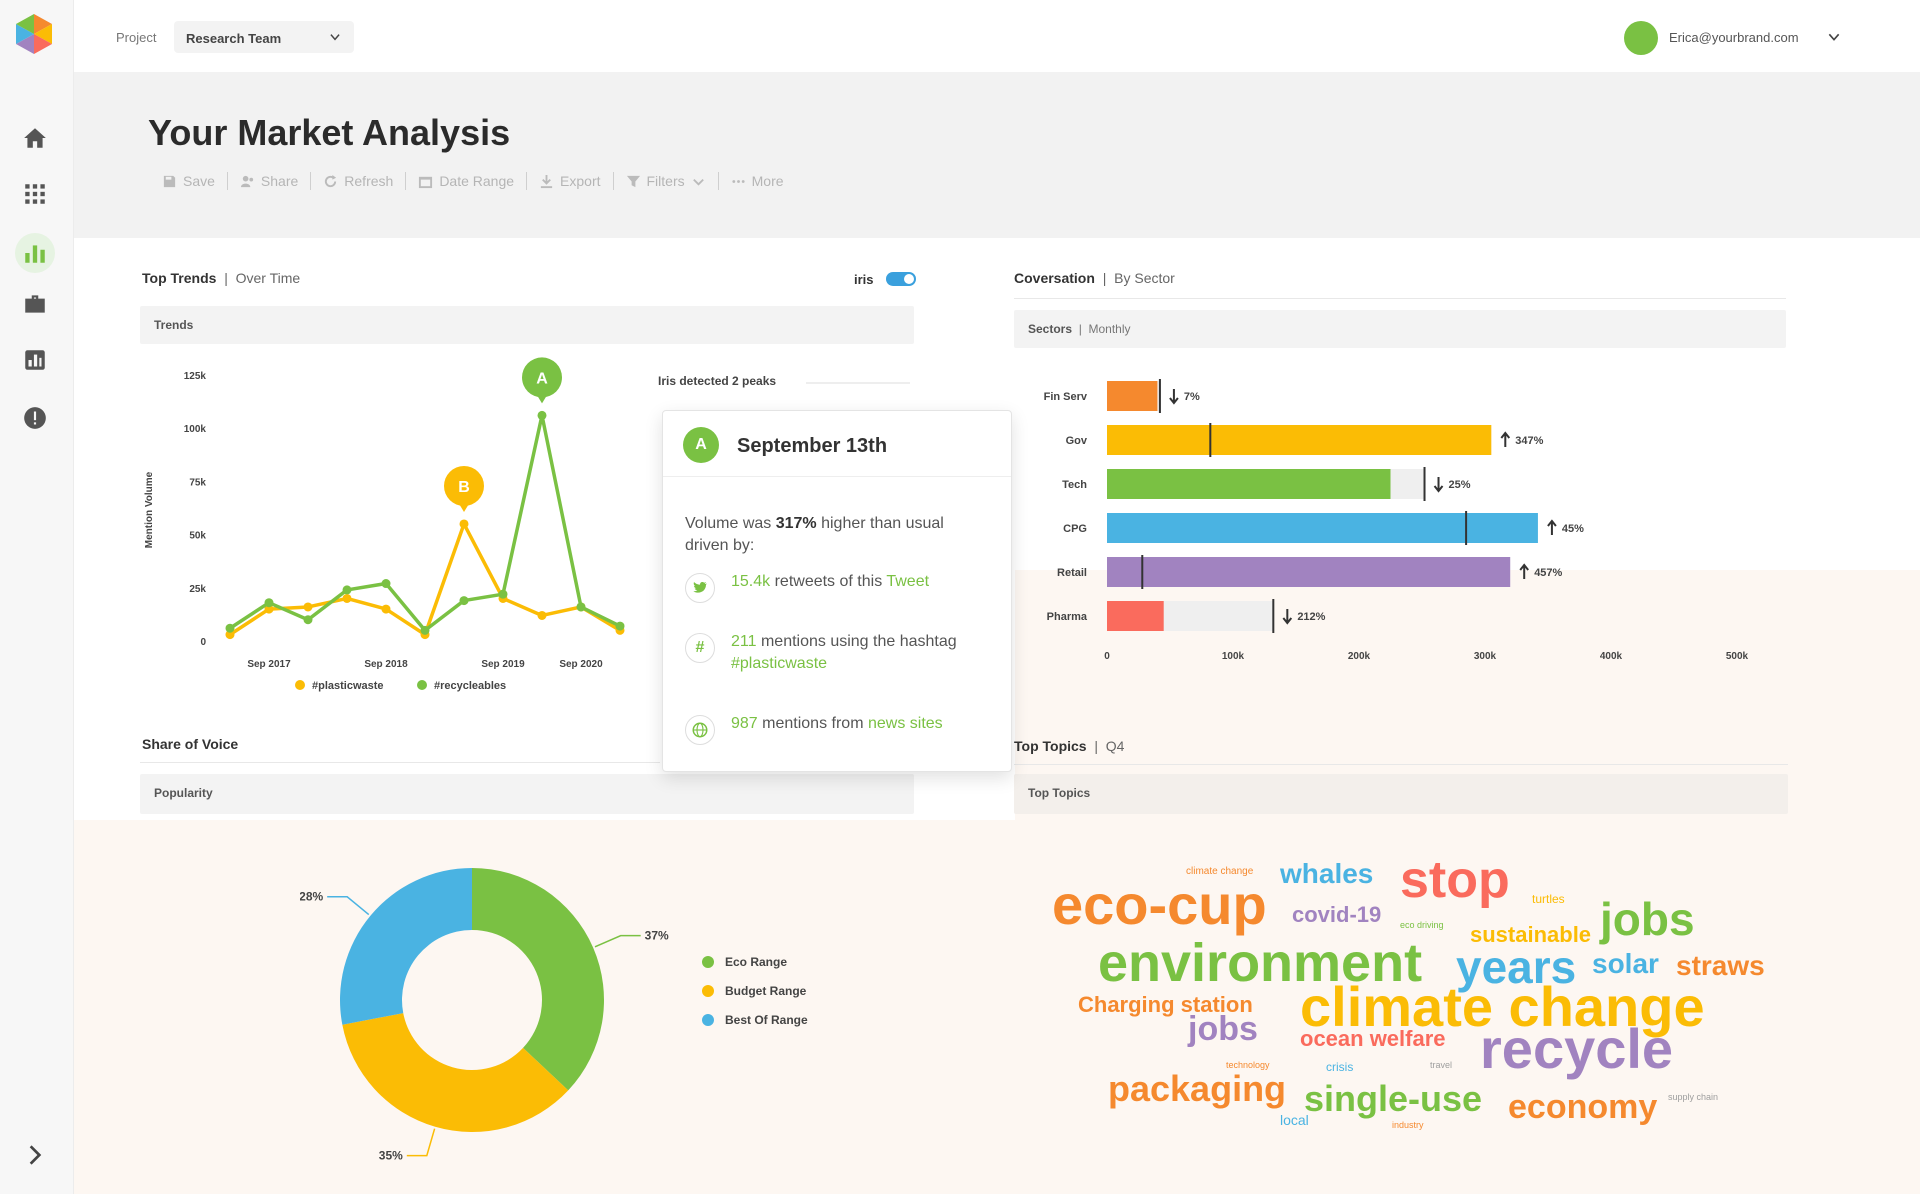  Describe the element at coordinates (1641, 38) in the screenshot. I see `user-avatar` at that location.